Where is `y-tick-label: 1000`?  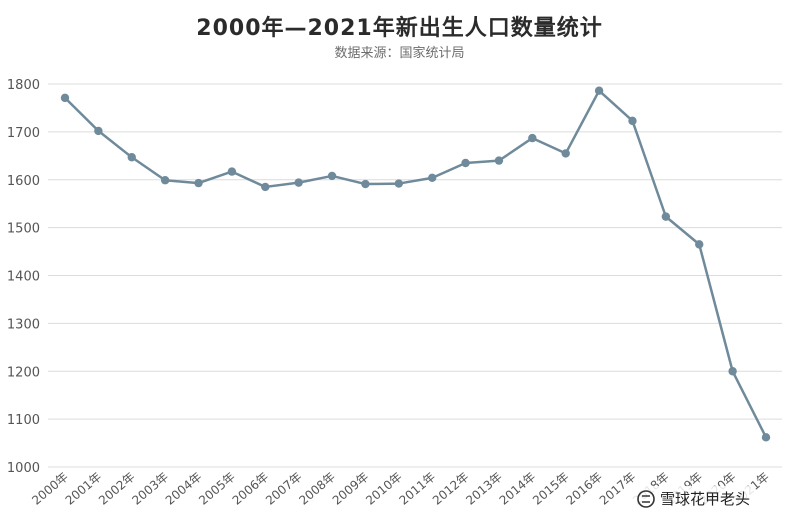 y-tick-label: 1000 is located at coordinates (23, 468).